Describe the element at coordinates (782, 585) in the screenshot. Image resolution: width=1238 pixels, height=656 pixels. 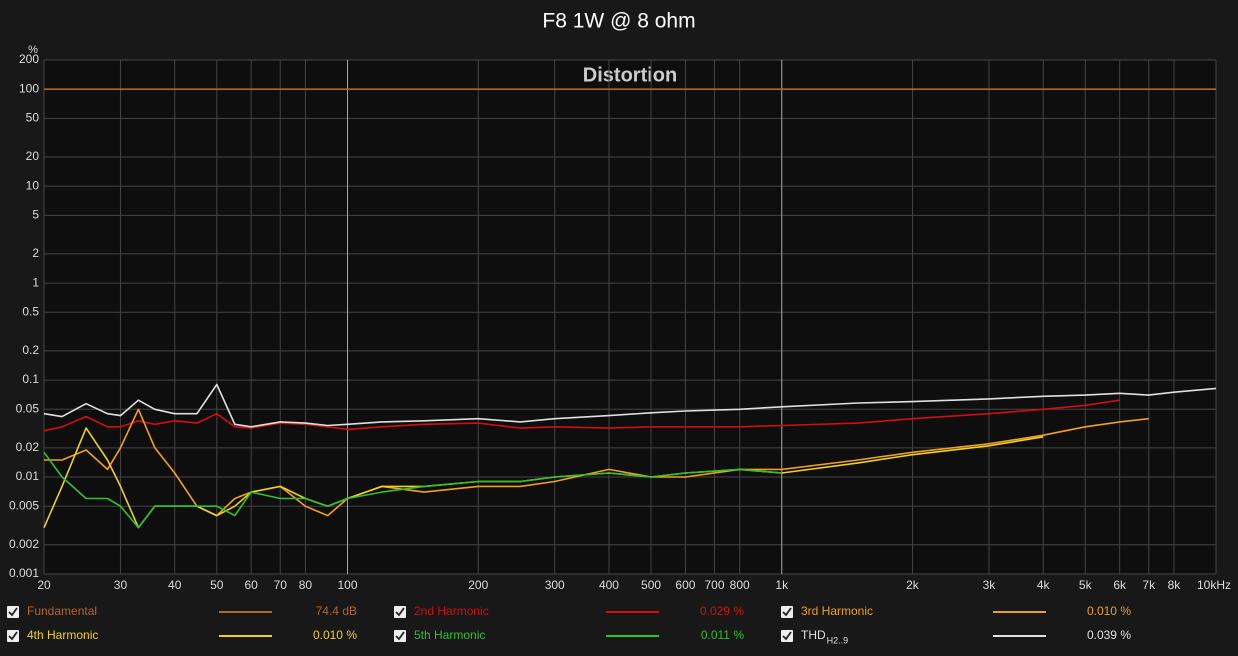
I see `x-tick-label: 1k` at that location.